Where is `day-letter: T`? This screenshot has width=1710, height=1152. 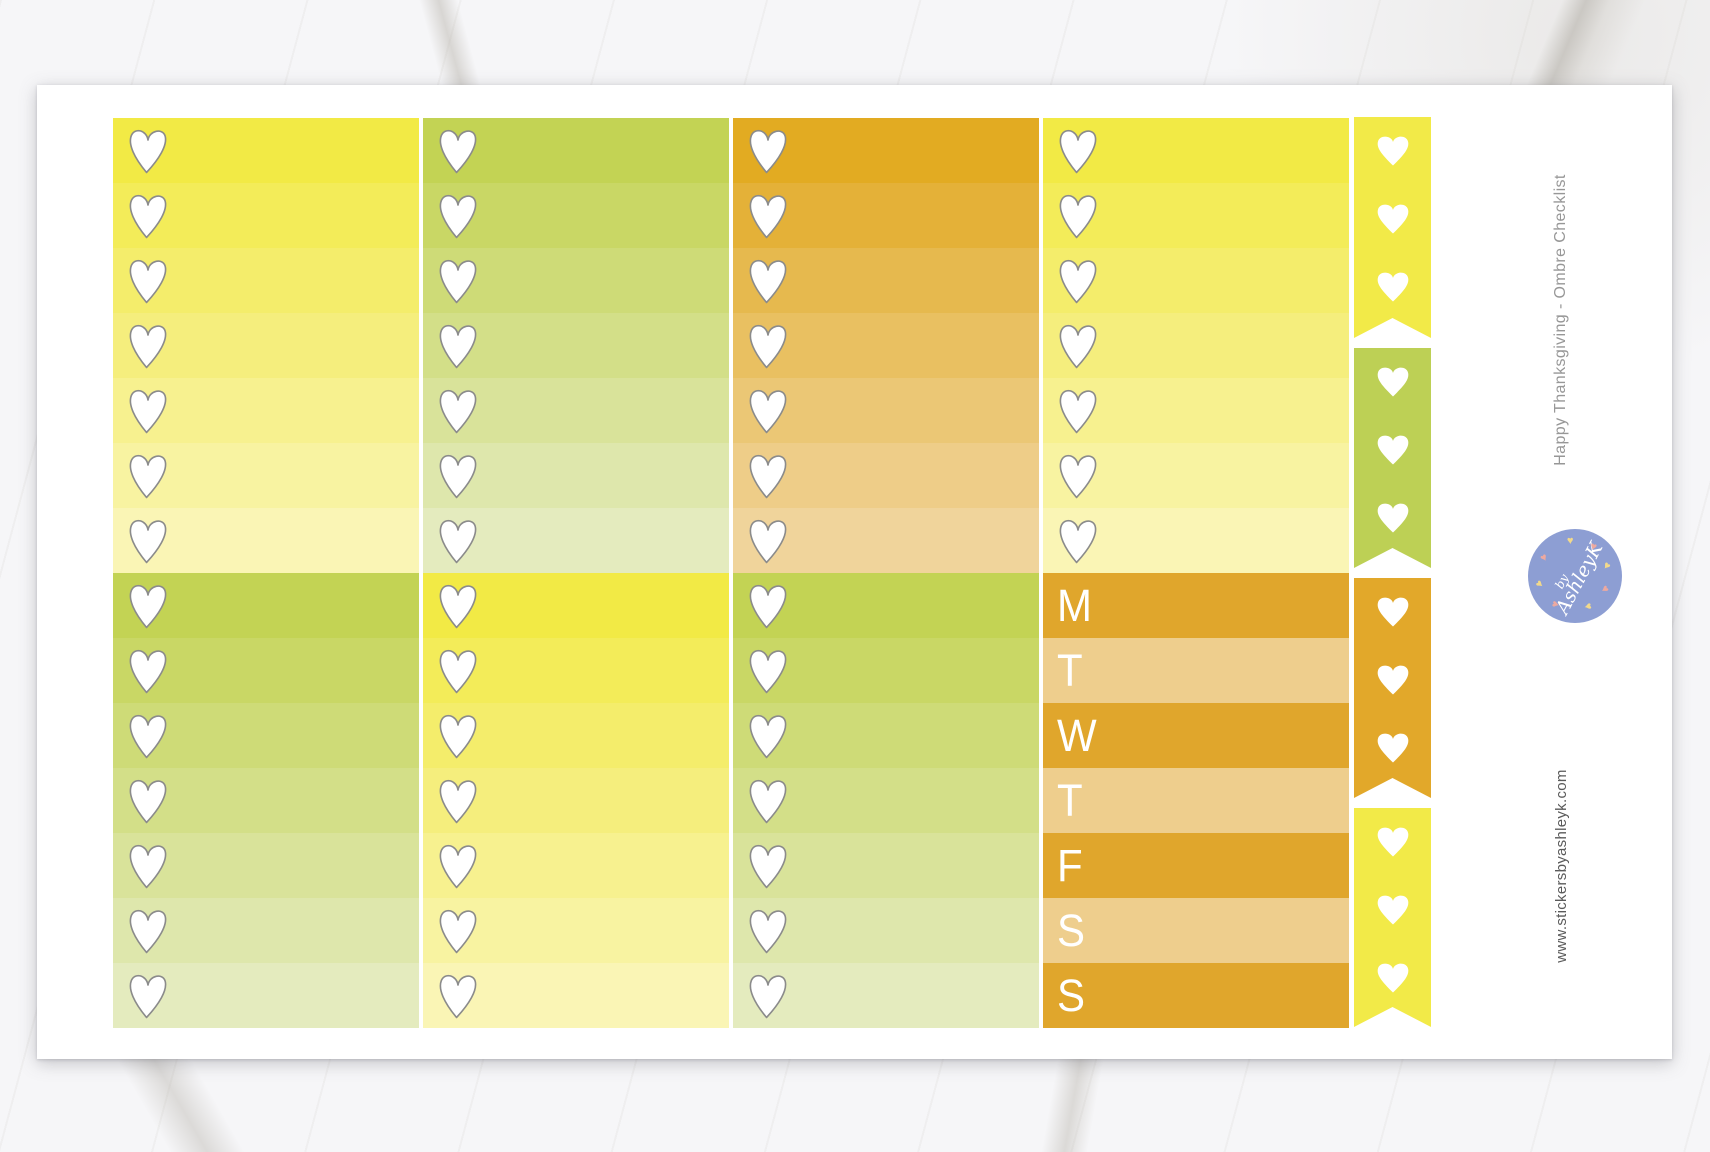 day-letter: T is located at coordinates (1070, 670).